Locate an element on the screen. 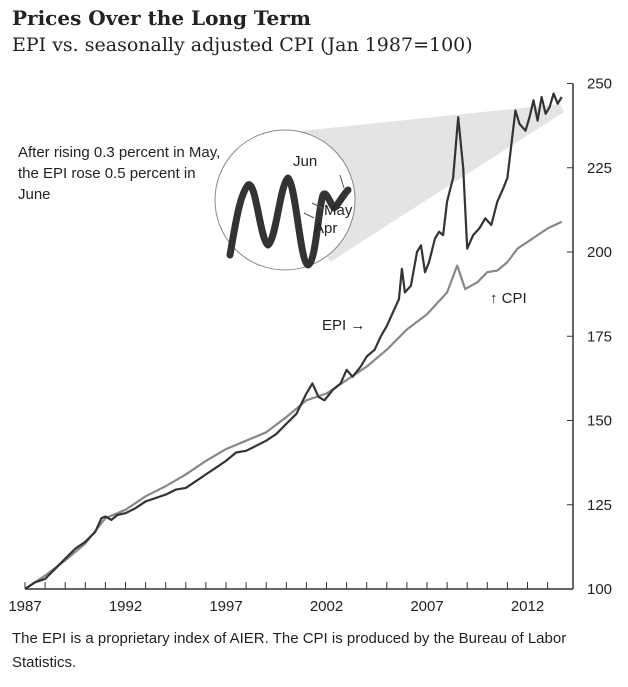 This screenshot has height=687, width=628. y-tick-label: 100 is located at coordinates (599, 589).